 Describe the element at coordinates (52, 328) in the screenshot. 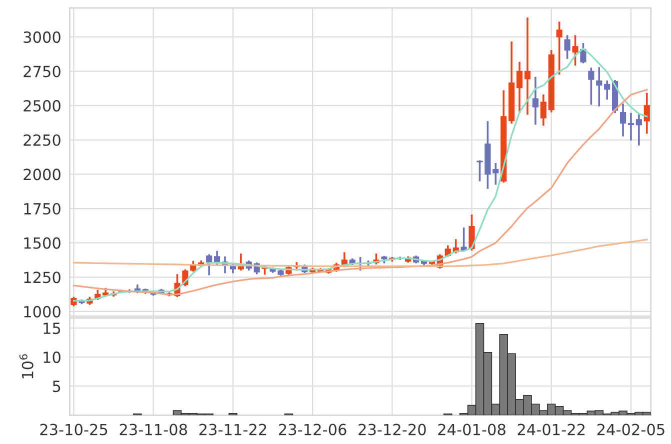

I see `y-tick-label: 15` at that location.